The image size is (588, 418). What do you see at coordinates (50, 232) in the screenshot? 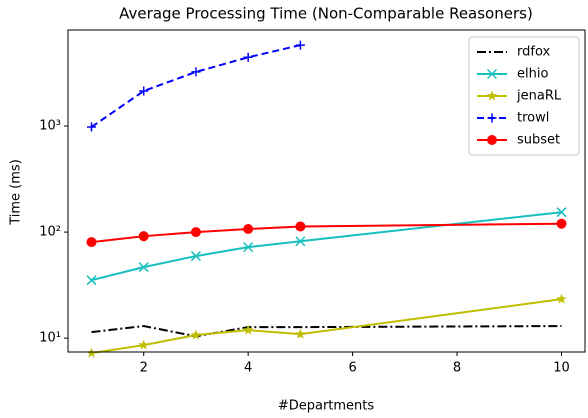
I see `y-tick-label: 10²` at bounding box center [50, 232].